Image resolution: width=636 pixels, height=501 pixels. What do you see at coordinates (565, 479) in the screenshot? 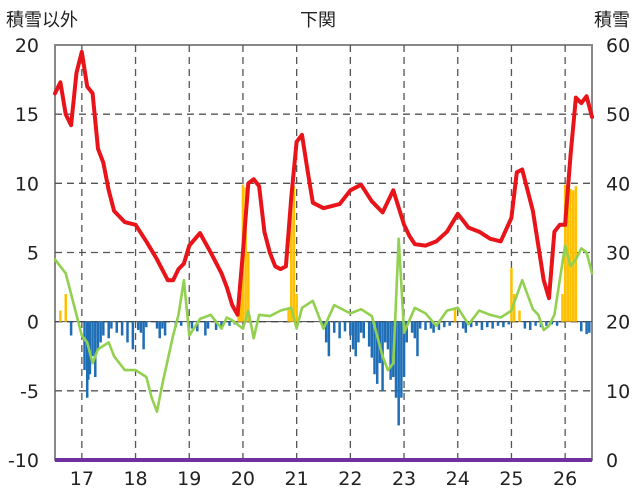
I see `x-tick-label: 26` at bounding box center [565, 479].